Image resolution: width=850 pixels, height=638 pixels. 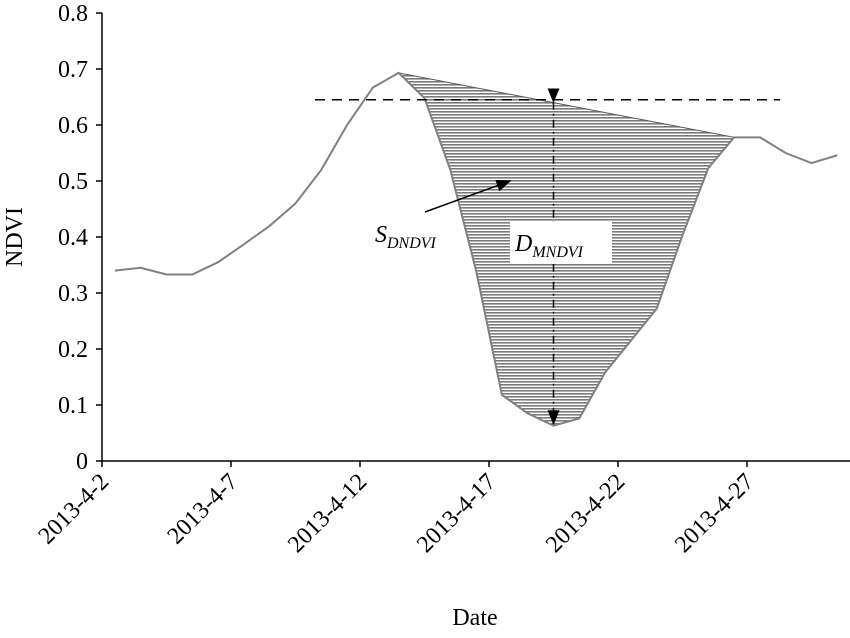 What do you see at coordinates (73, 238) in the screenshot?
I see `y-tick-label: 0.4` at bounding box center [73, 238].